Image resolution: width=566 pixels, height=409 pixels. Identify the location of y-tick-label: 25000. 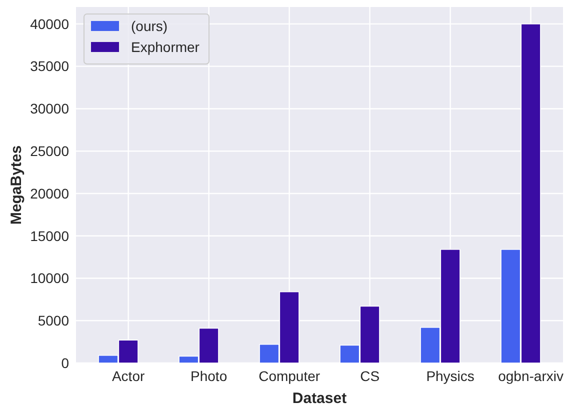
(50, 150).